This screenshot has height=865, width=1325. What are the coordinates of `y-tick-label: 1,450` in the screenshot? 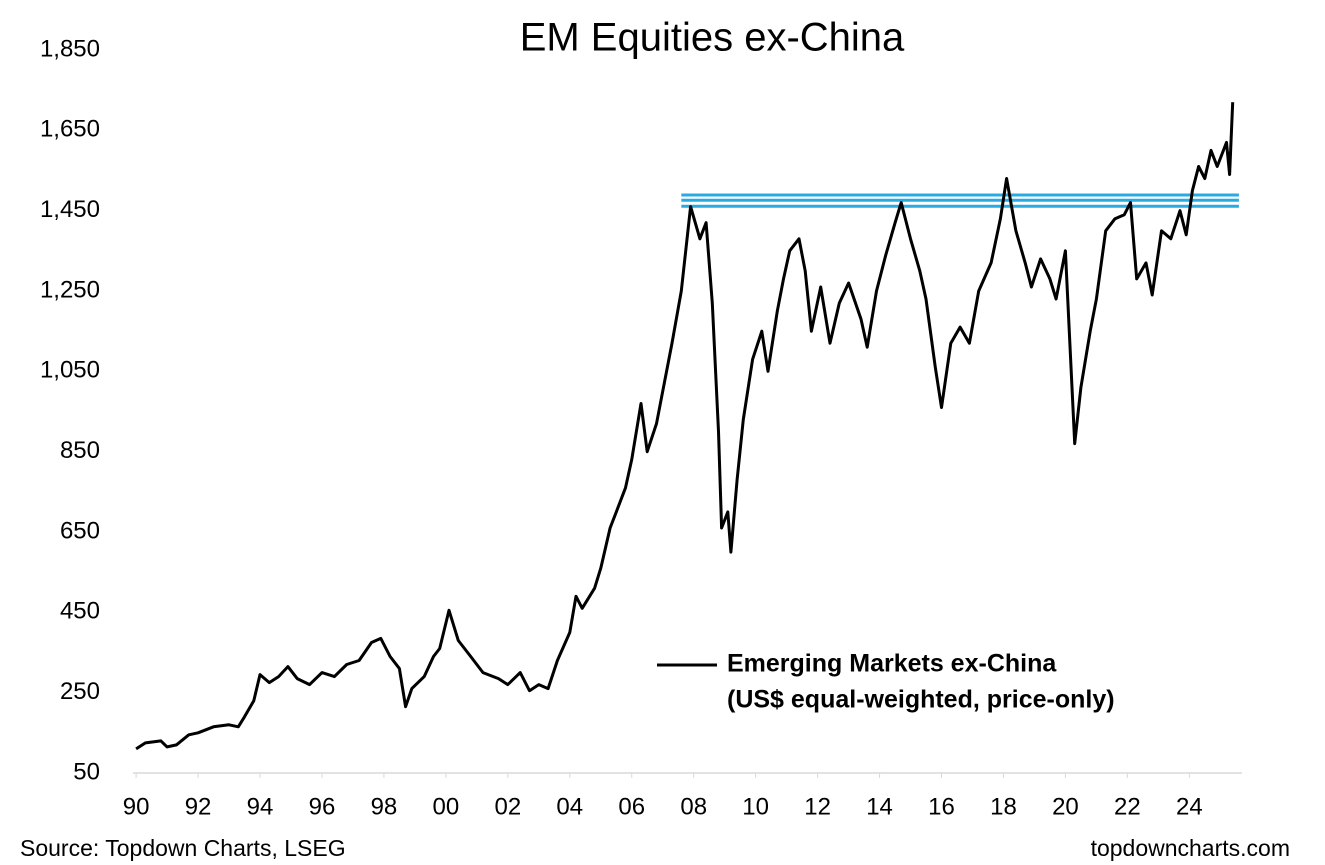 It's located at (70, 209).